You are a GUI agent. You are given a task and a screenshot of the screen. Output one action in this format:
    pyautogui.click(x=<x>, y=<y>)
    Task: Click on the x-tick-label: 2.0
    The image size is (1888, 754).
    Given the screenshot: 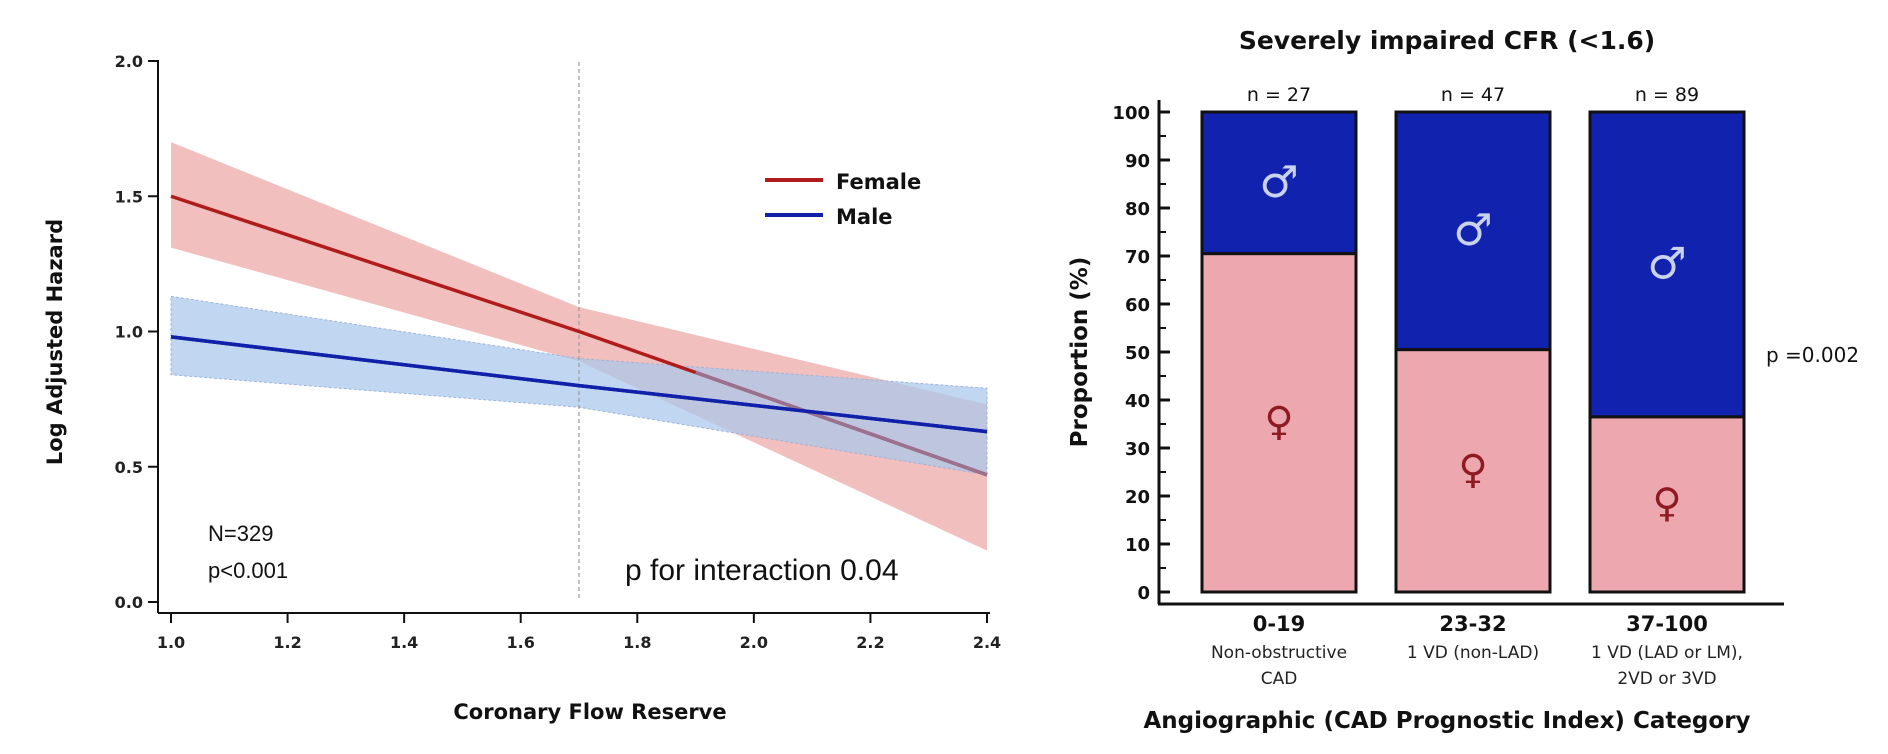 What is the action you would take?
    pyautogui.click(x=754, y=642)
    